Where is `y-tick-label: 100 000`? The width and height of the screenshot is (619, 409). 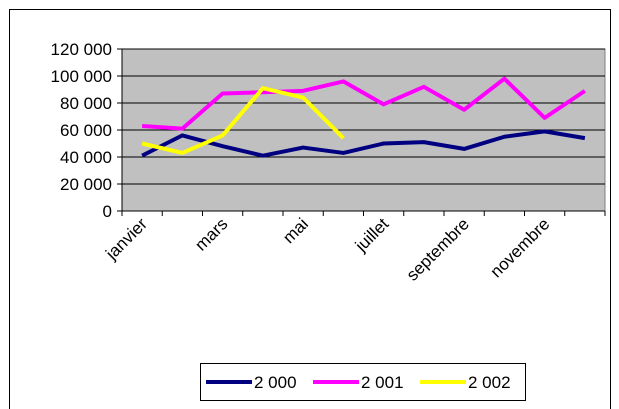 y-tick-label: 100 000 is located at coordinates (81, 76).